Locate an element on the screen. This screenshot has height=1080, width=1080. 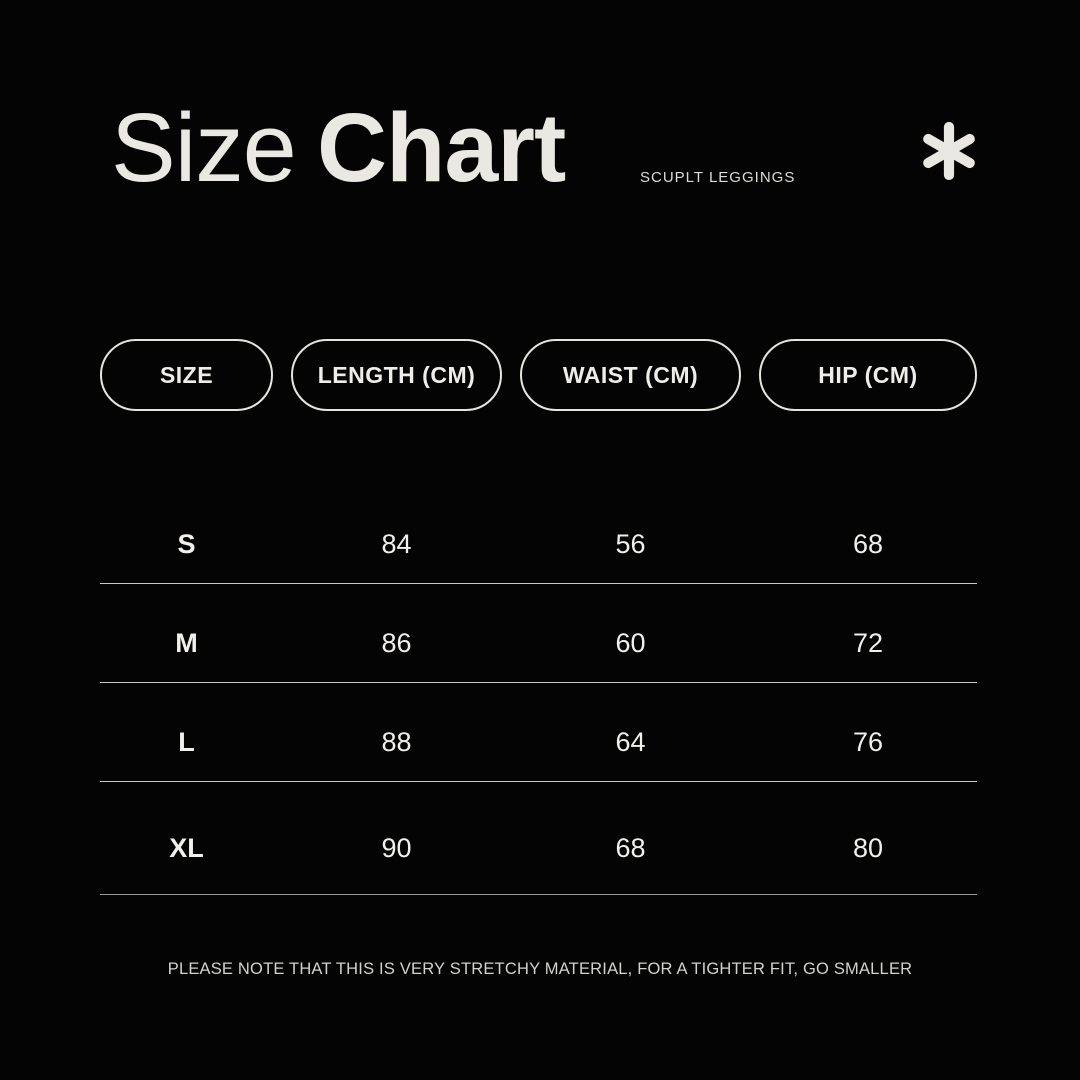
cell-length: 86 is located at coordinates (396, 642).